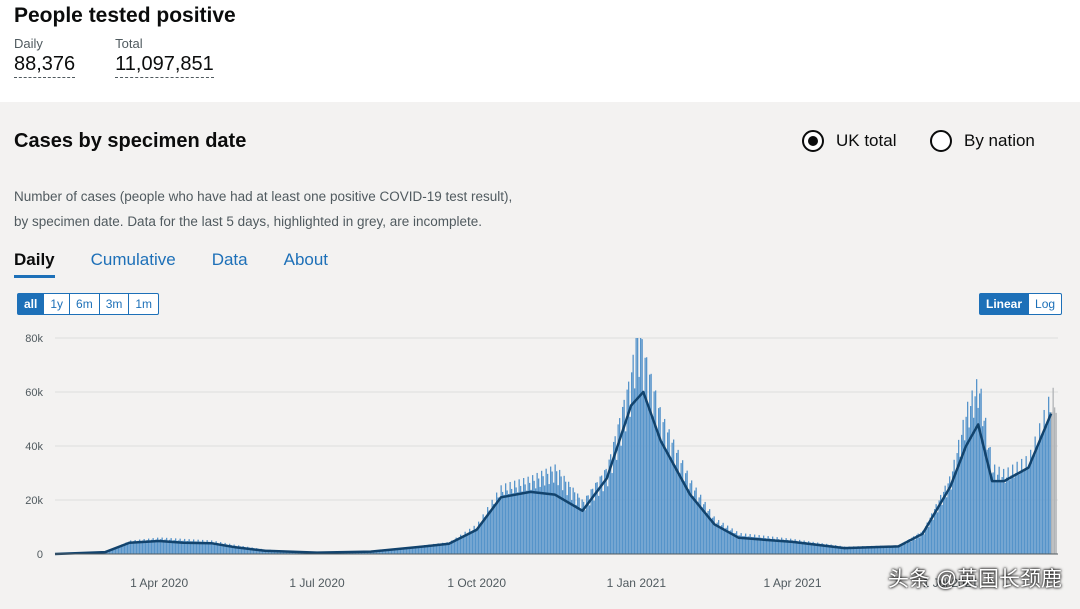 The width and height of the screenshot is (1080, 609). Describe the element at coordinates (133, 259) in the screenshot. I see `tab-cumulative: Cumulative` at that location.